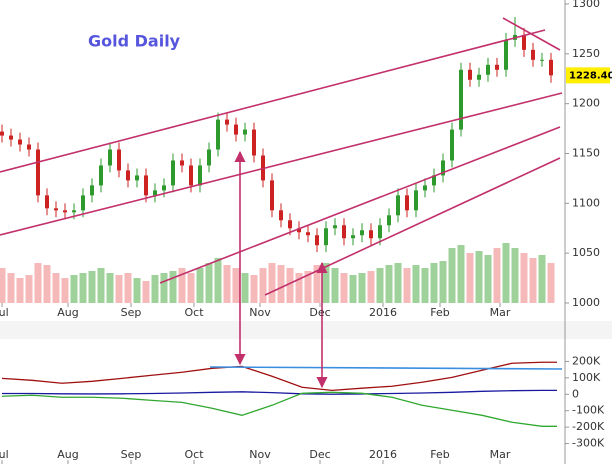 This screenshot has height=464, width=612. Describe the element at coordinates (586, 252) in the screenshot. I see `y-tick-label: 1050` at that location.